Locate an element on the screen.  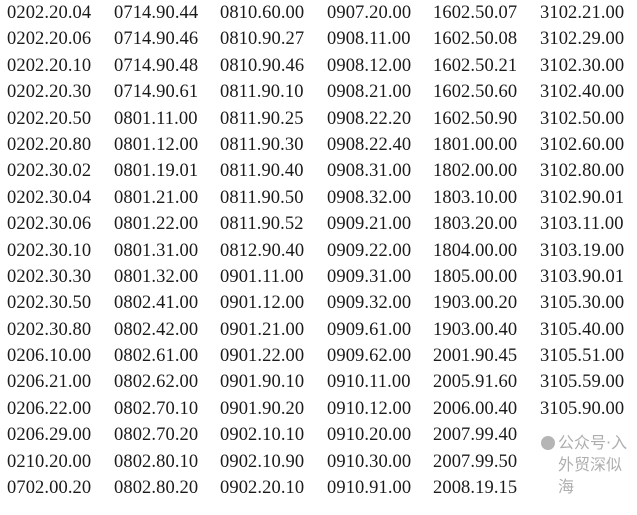
code-cell: 0910.20.00 is located at coordinates (369, 435).